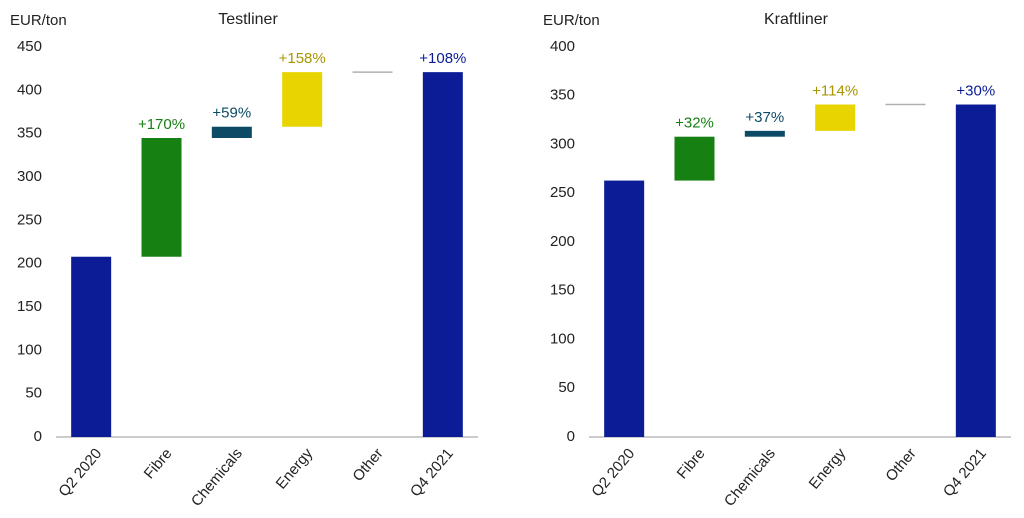  I want to click on data-label: +59%, so click(231, 113).